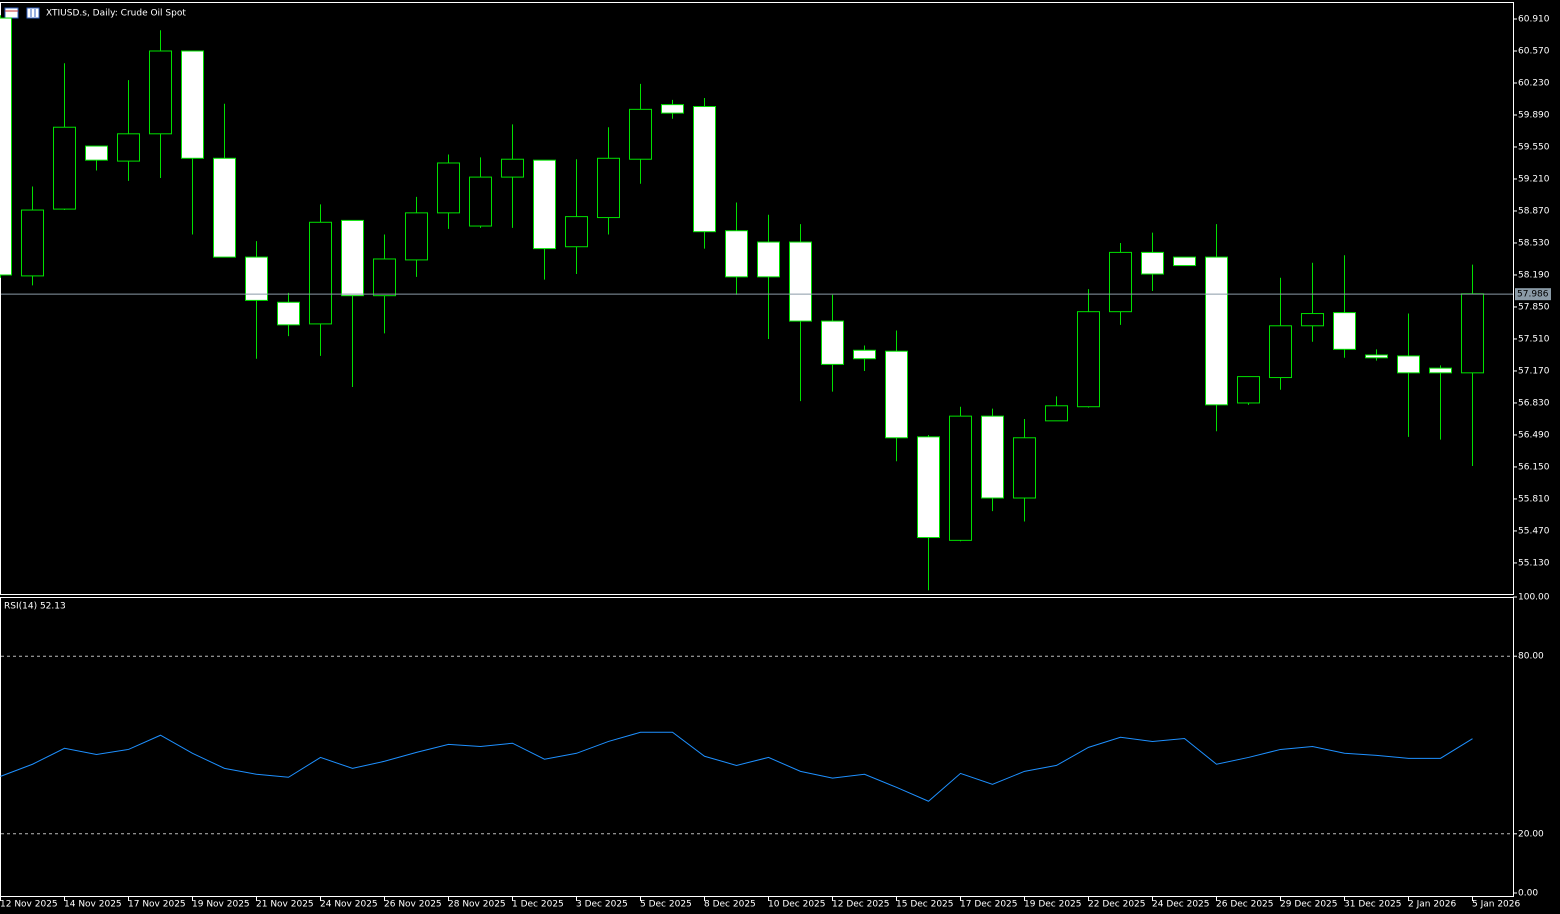 The height and width of the screenshot is (914, 1560). I want to click on y-tick-label: 55.470, so click(1534, 531).